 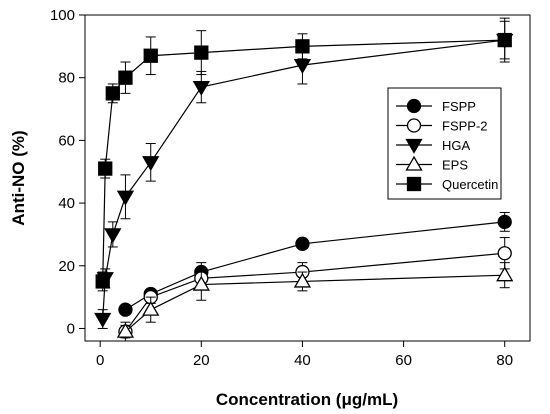 I want to click on series-line-eps, so click(x=315, y=303).